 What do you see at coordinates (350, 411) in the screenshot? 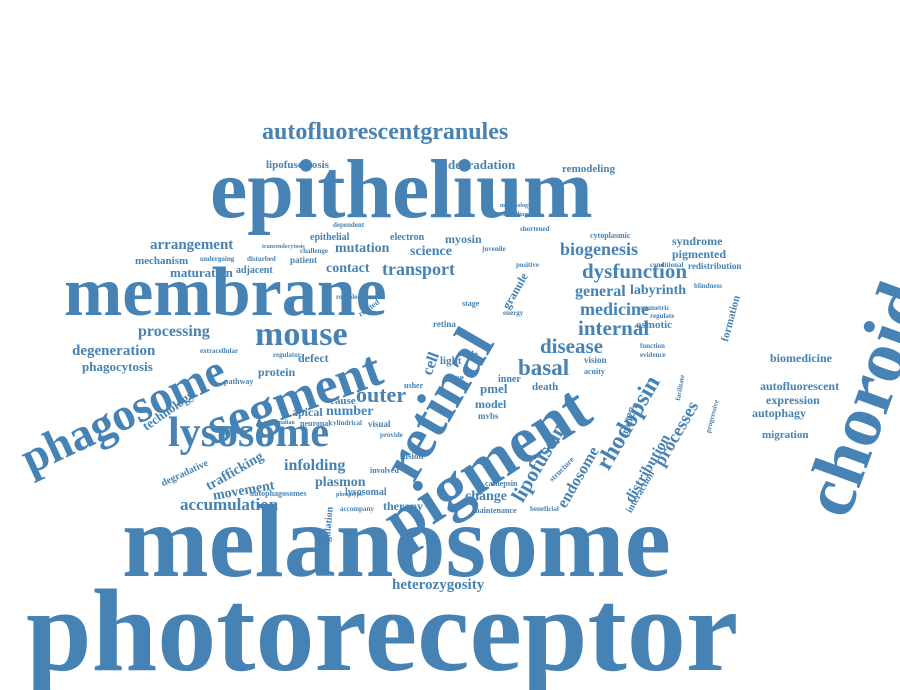
I see `word-number: number` at bounding box center [350, 411].